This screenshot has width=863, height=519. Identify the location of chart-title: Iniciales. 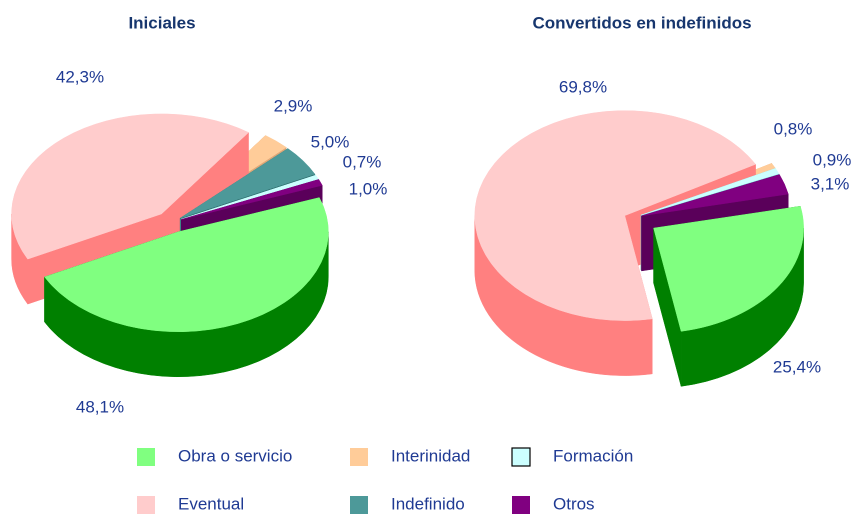
(161, 22).